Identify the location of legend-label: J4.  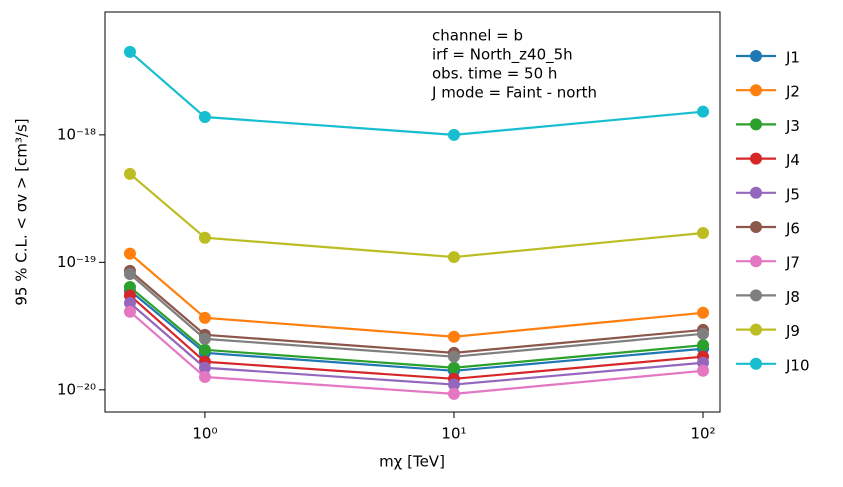
(792, 160).